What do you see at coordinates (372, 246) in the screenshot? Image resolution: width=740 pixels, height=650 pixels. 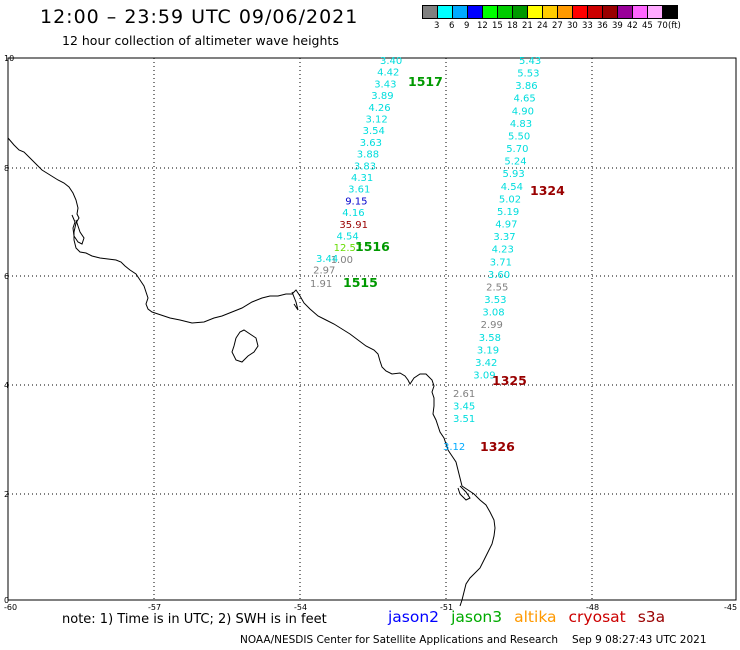 I see `track-time-label: 1516` at bounding box center [372, 246].